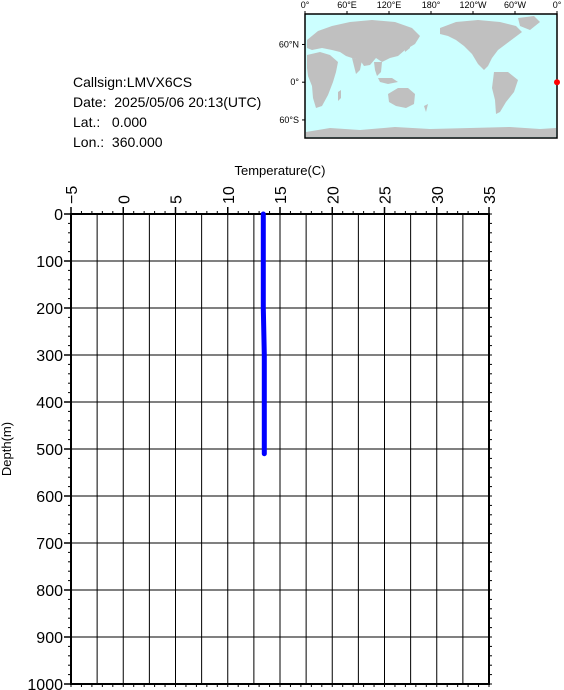 This screenshot has height=690, width=564. What do you see at coordinates (289, 120) in the screenshot?
I see `map-lat-label: 60°S` at bounding box center [289, 120].